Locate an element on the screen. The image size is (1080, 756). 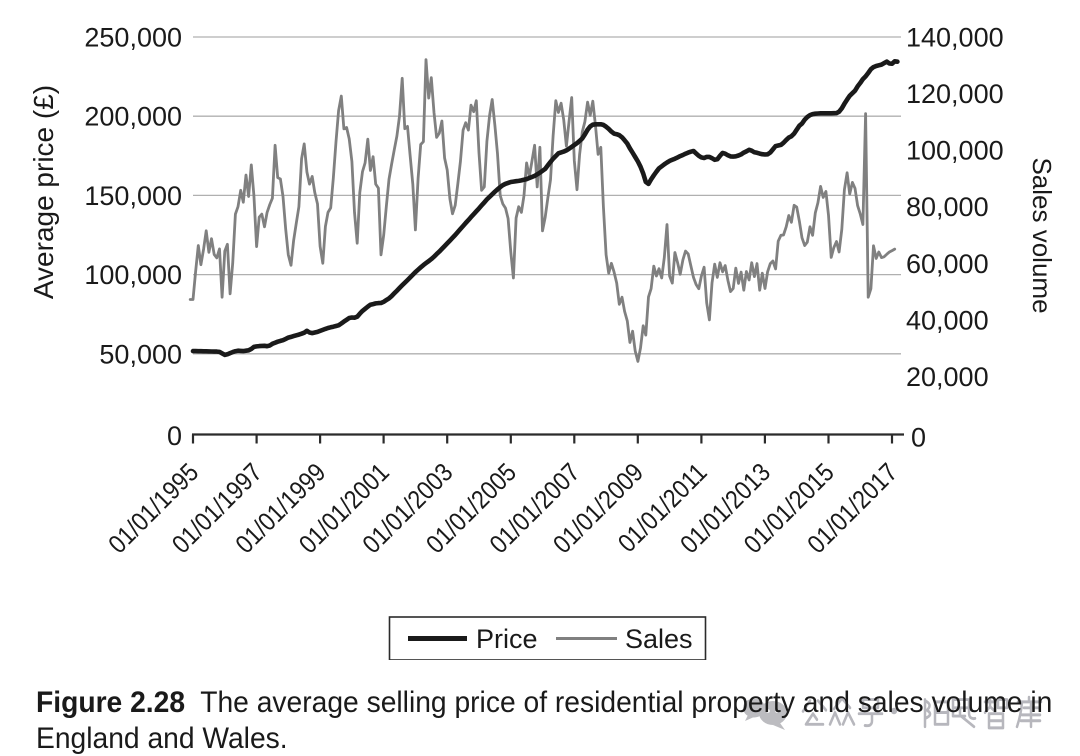
svg-text: 20,000 is located at coordinates (947, 377).